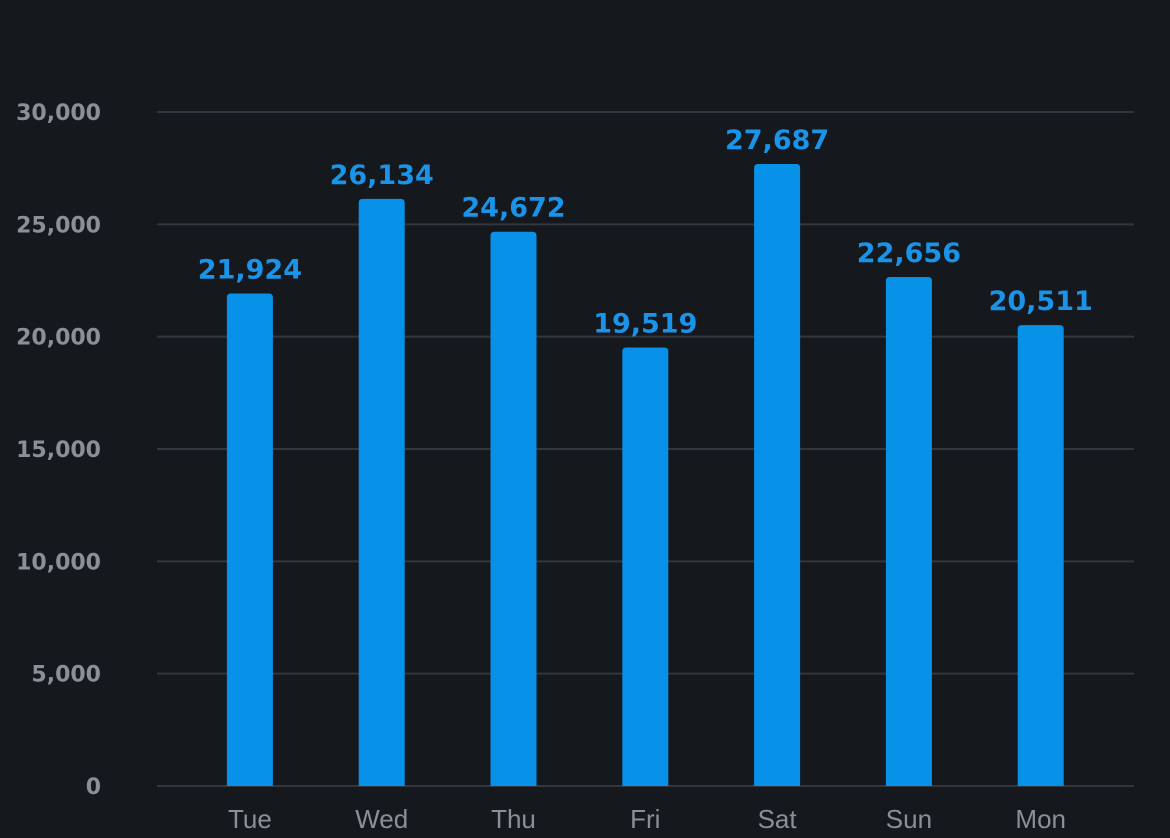 Image resolution: width=1170 pixels, height=838 pixels. I want to click on x-category-label-tue: Tue, so click(250, 819).